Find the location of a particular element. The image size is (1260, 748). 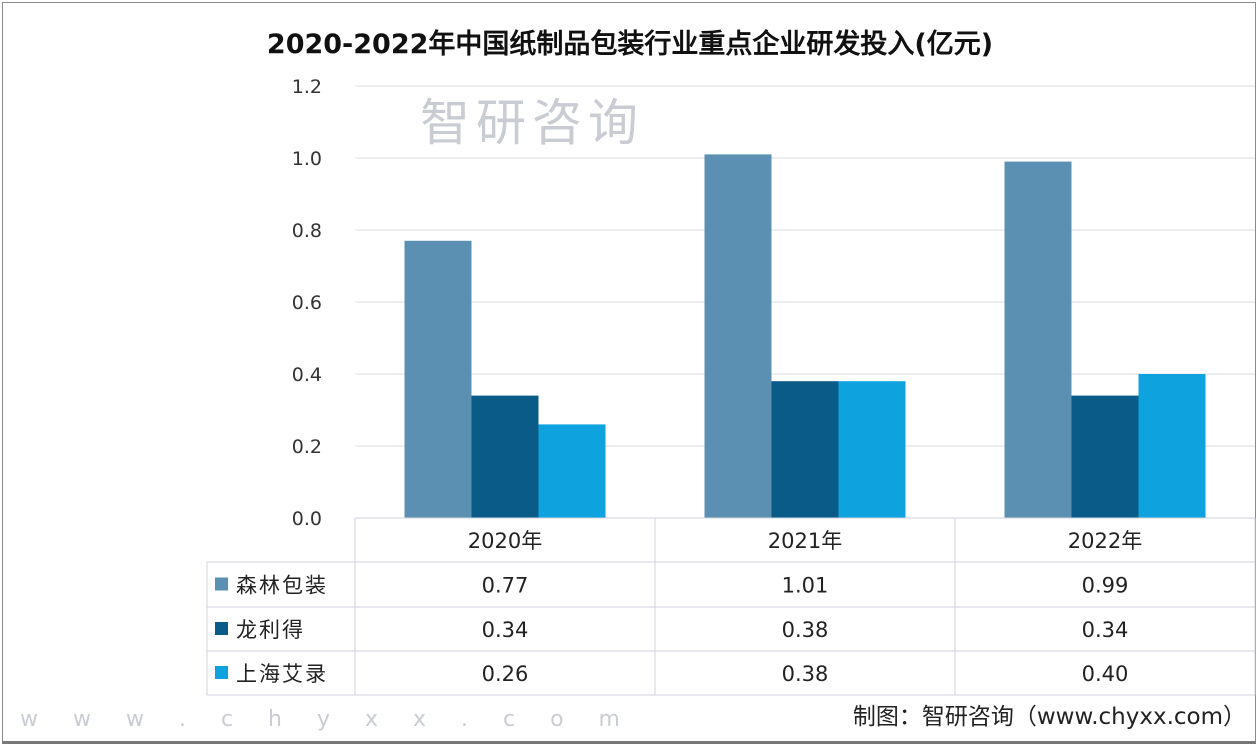

data-label: 1.01 is located at coordinates (805, 586).